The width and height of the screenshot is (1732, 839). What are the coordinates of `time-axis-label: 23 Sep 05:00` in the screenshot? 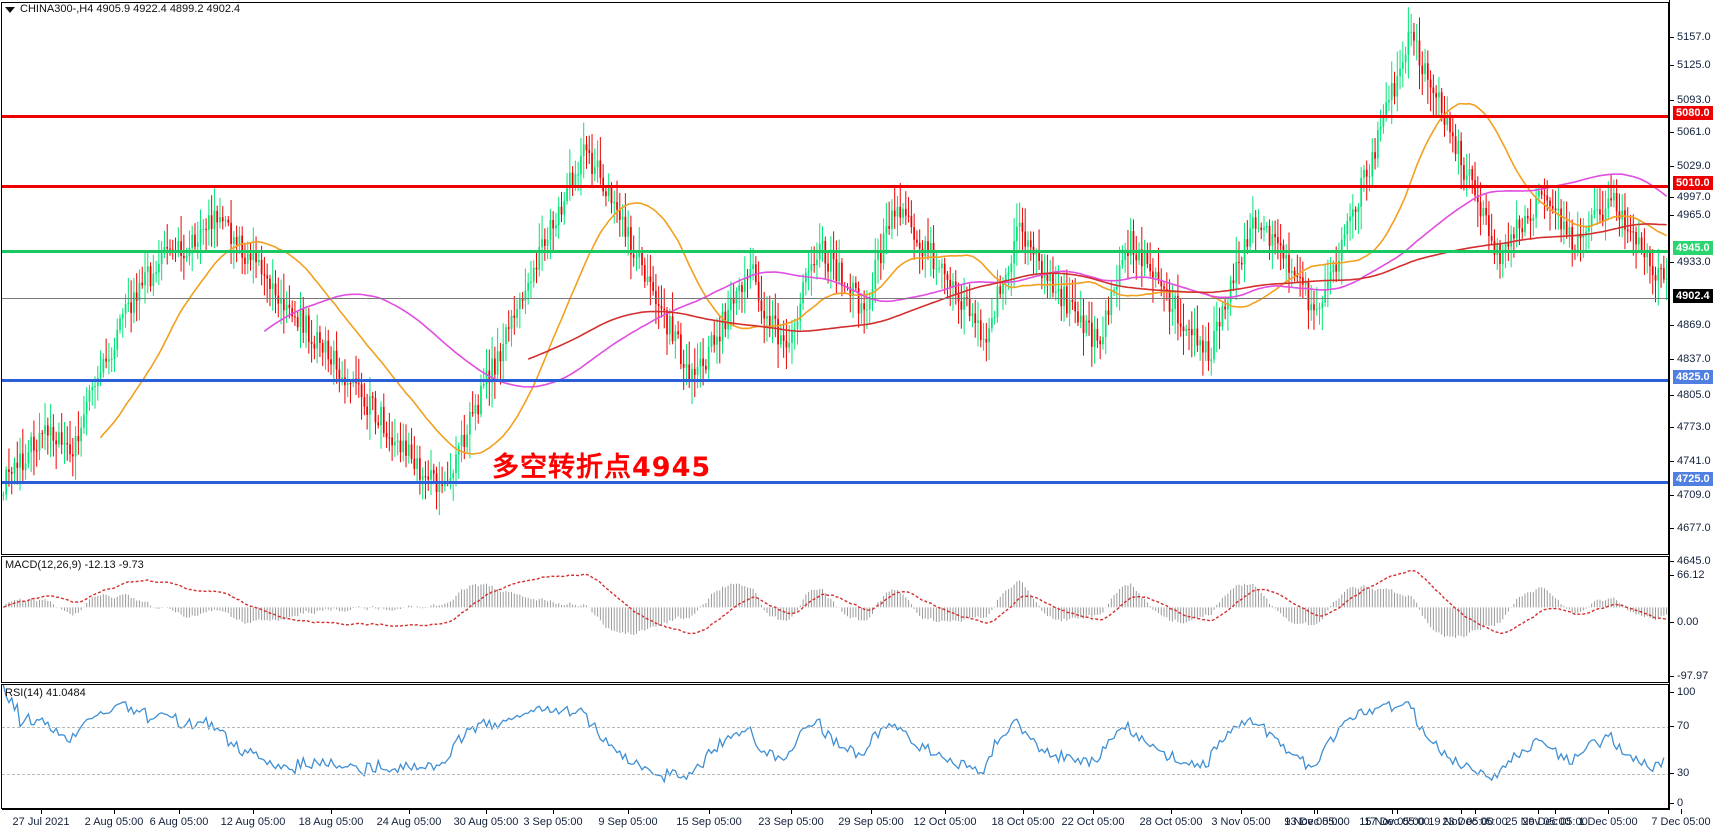 It's located at (791, 822).